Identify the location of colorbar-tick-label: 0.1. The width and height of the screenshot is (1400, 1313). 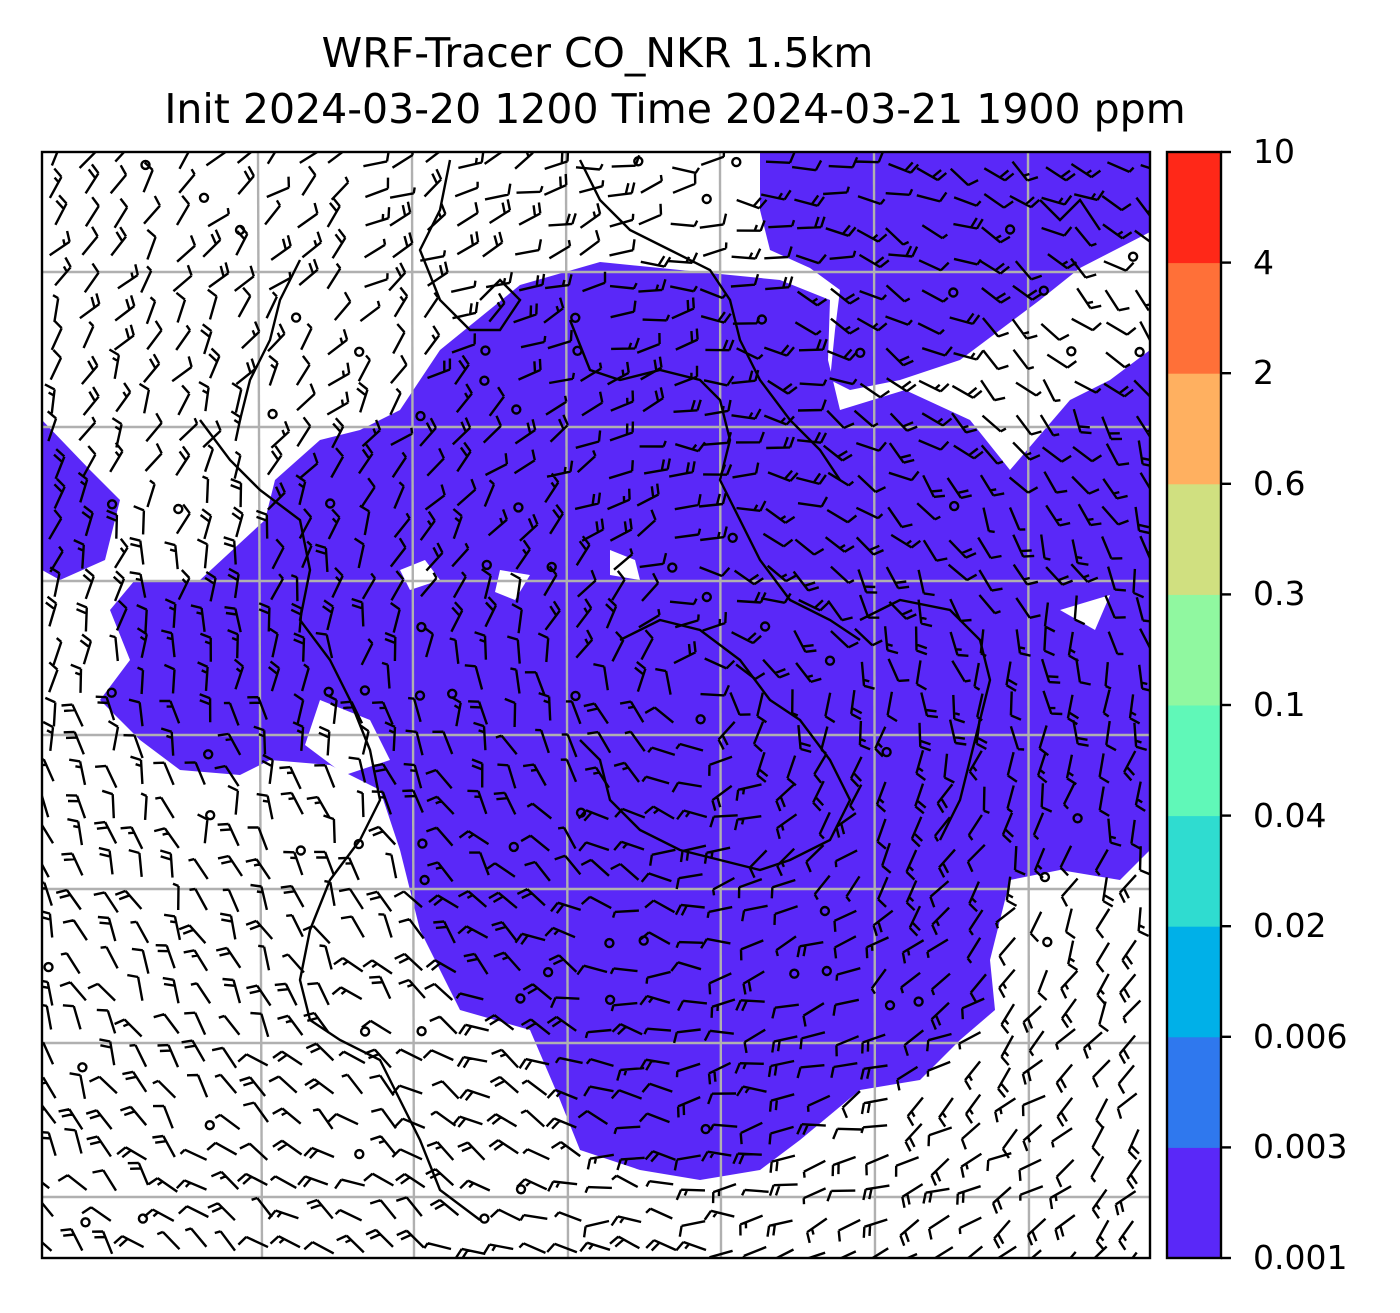
(1279, 704).